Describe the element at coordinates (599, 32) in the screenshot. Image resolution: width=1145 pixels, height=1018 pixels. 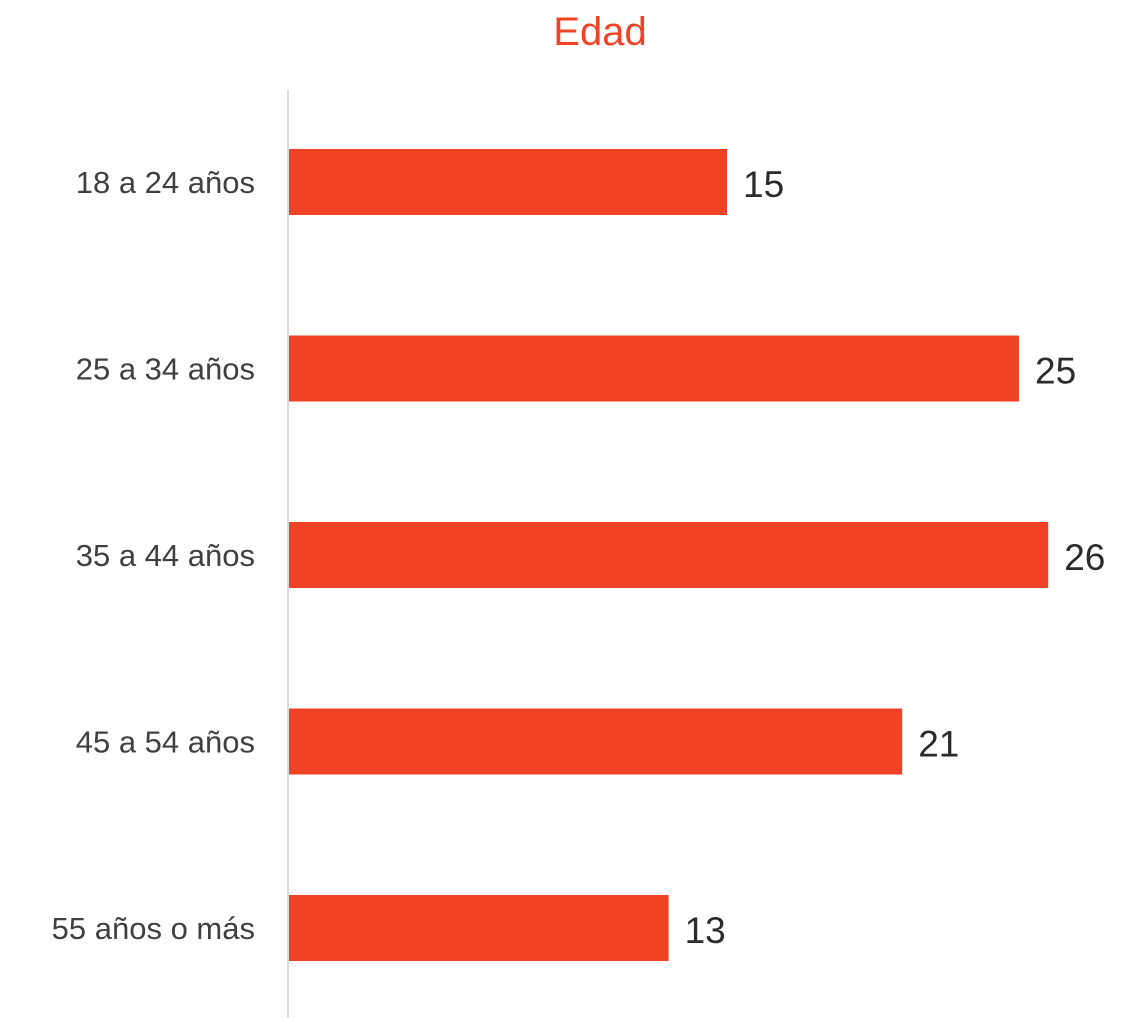
I see `chart-title: Edad` at that location.